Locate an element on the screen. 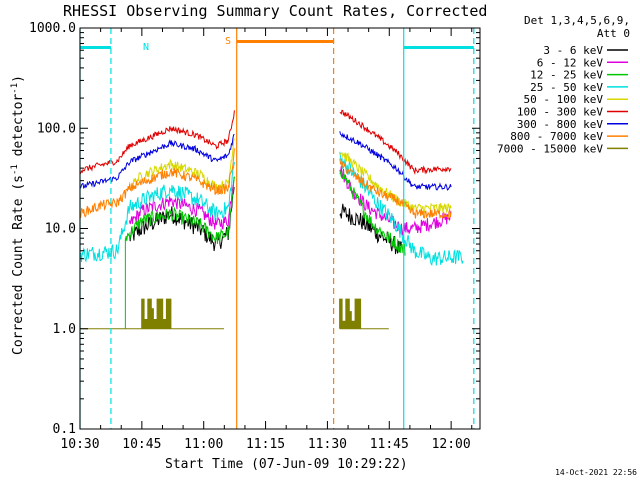  x-tick-label-0: 10:30 is located at coordinates (79, 444).